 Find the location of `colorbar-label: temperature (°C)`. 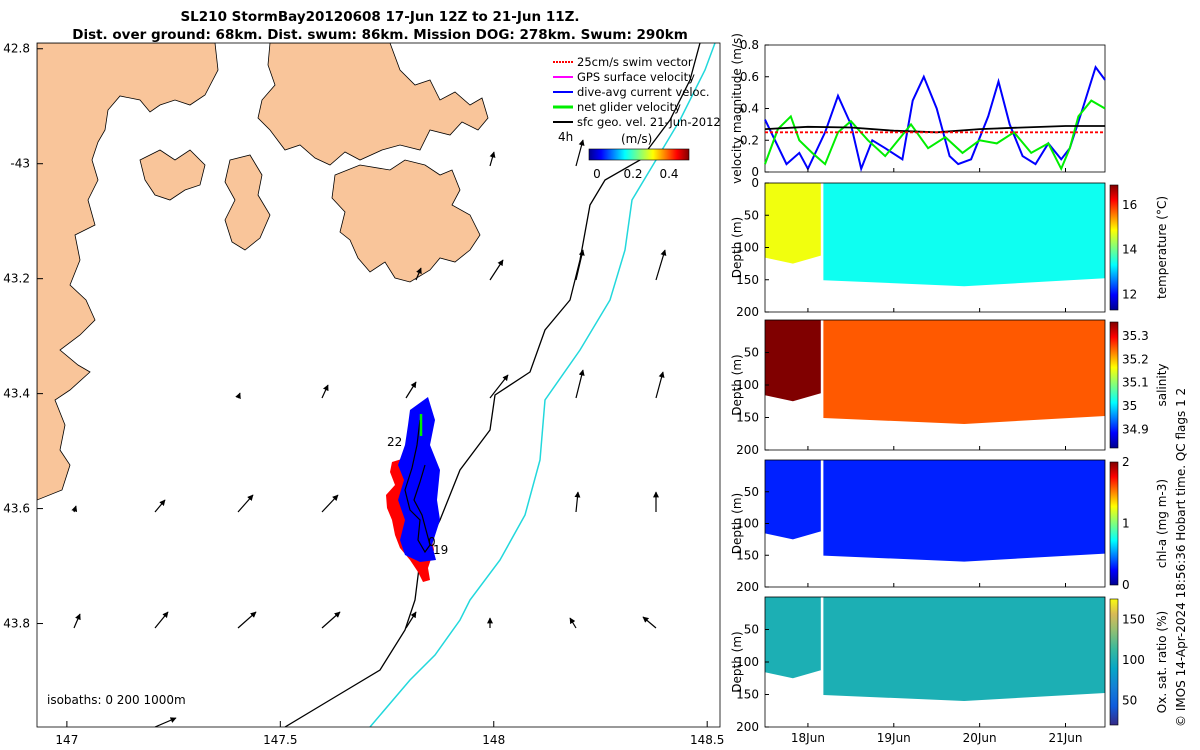

colorbar-label: temperature (°C) is located at coordinates (1162, 247).